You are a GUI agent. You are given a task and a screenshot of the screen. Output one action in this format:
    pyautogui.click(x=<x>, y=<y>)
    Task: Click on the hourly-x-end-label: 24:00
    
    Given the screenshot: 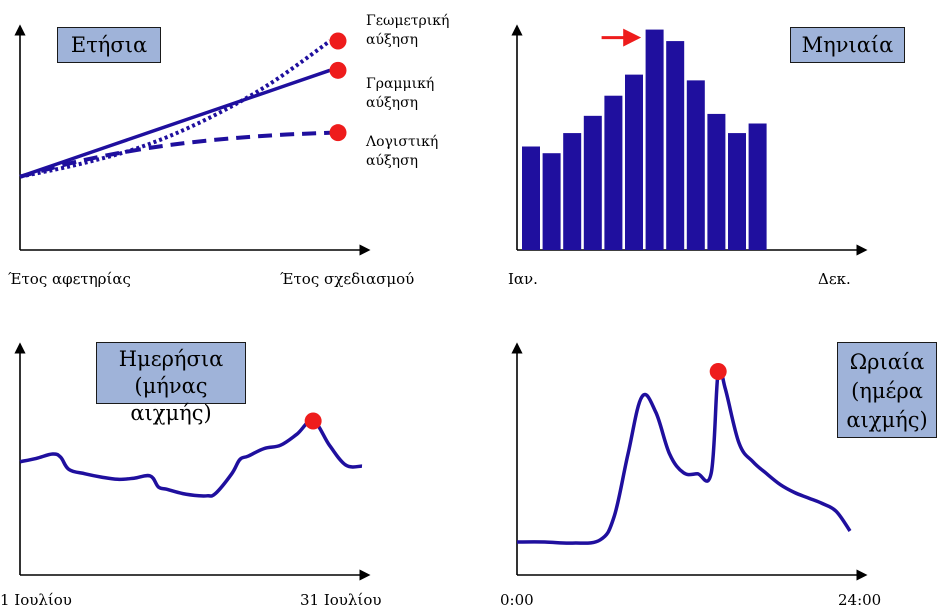 What is the action you would take?
    pyautogui.click(x=860, y=600)
    